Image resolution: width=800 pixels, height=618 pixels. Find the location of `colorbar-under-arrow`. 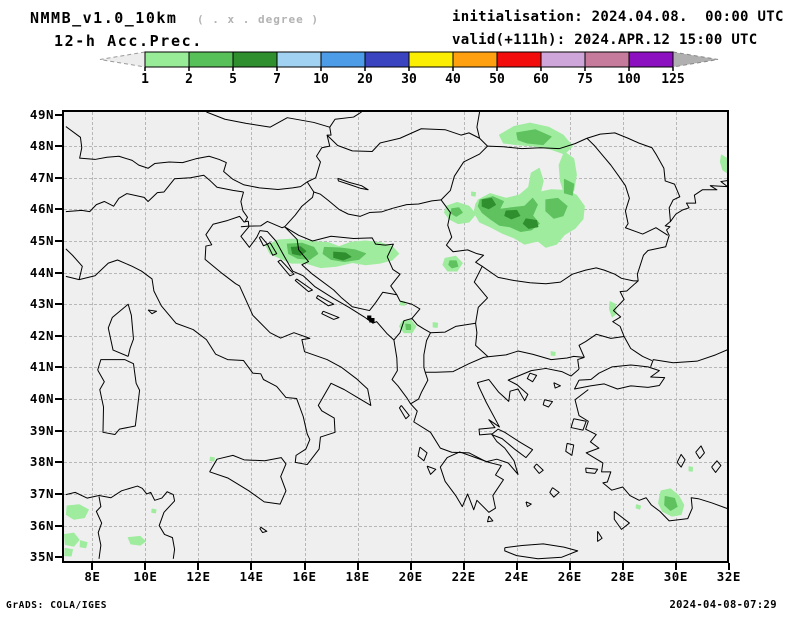

colorbar-under-arrow is located at coordinates (122, 59).